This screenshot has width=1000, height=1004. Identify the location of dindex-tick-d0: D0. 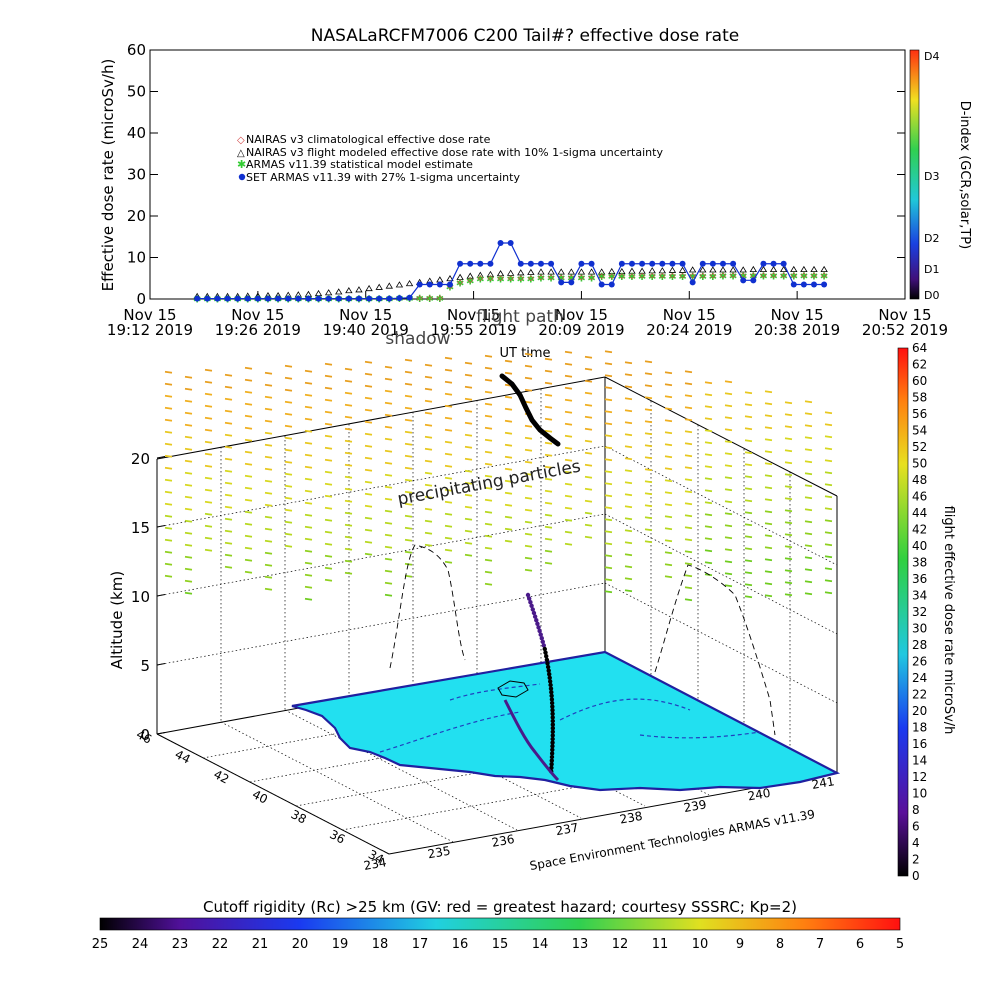
(931, 295).